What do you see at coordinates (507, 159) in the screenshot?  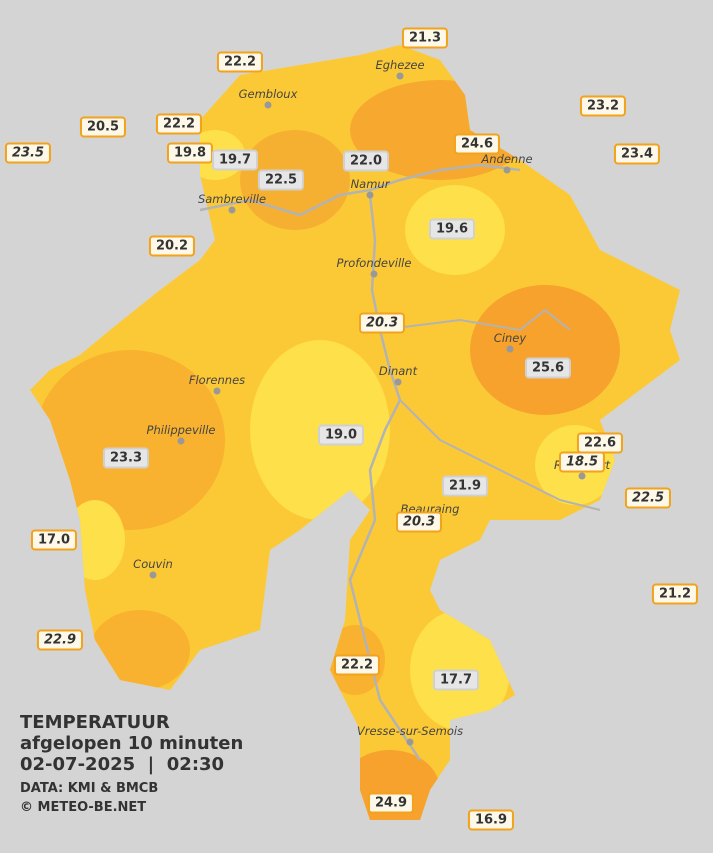 I see `town-label: Andenne` at bounding box center [507, 159].